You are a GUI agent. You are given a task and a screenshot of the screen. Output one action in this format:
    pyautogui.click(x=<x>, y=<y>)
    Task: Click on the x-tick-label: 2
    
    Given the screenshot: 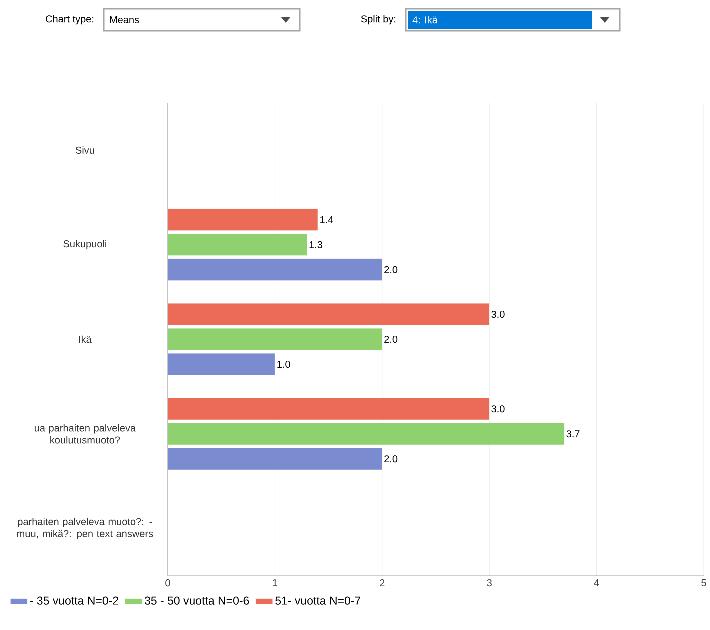 What is the action you would take?
    pyautogui.click(x=382, y=583)
    